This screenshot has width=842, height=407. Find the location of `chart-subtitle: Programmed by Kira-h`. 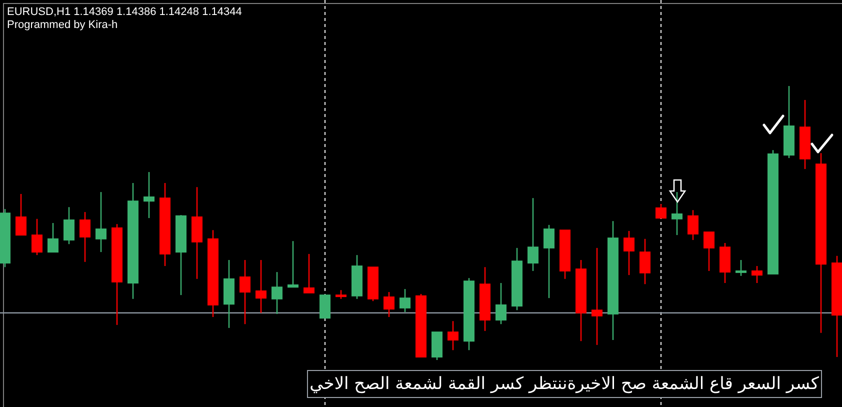

chart-subtitle: Programmed by Kira-h is located at coordinates (62, 25).